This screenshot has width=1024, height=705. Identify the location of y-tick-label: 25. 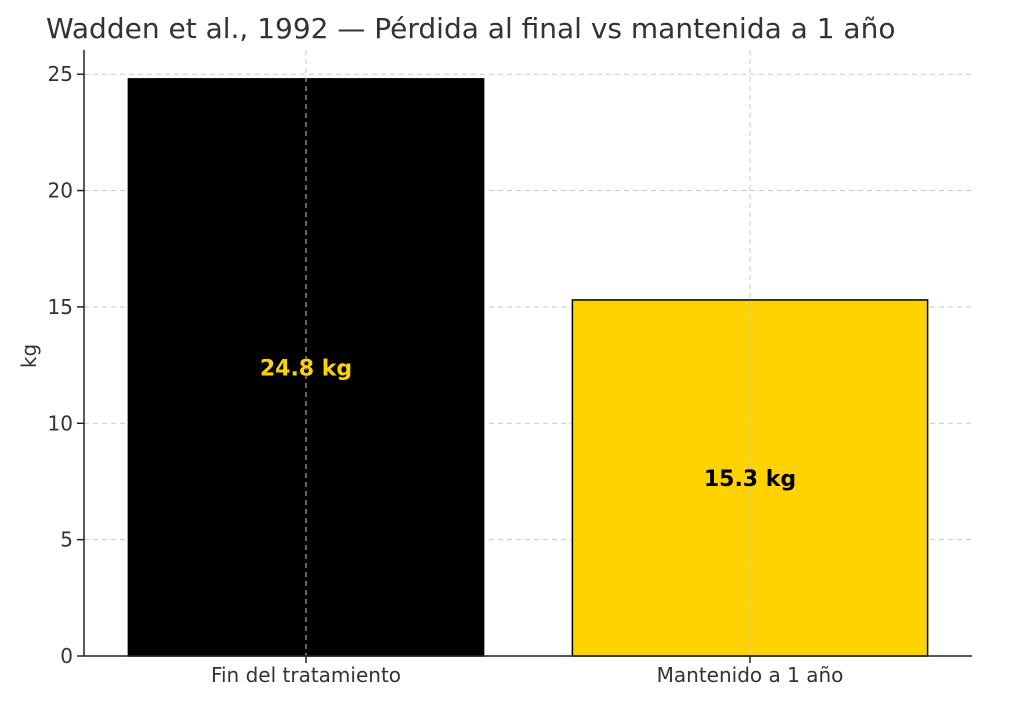
(60, 74).